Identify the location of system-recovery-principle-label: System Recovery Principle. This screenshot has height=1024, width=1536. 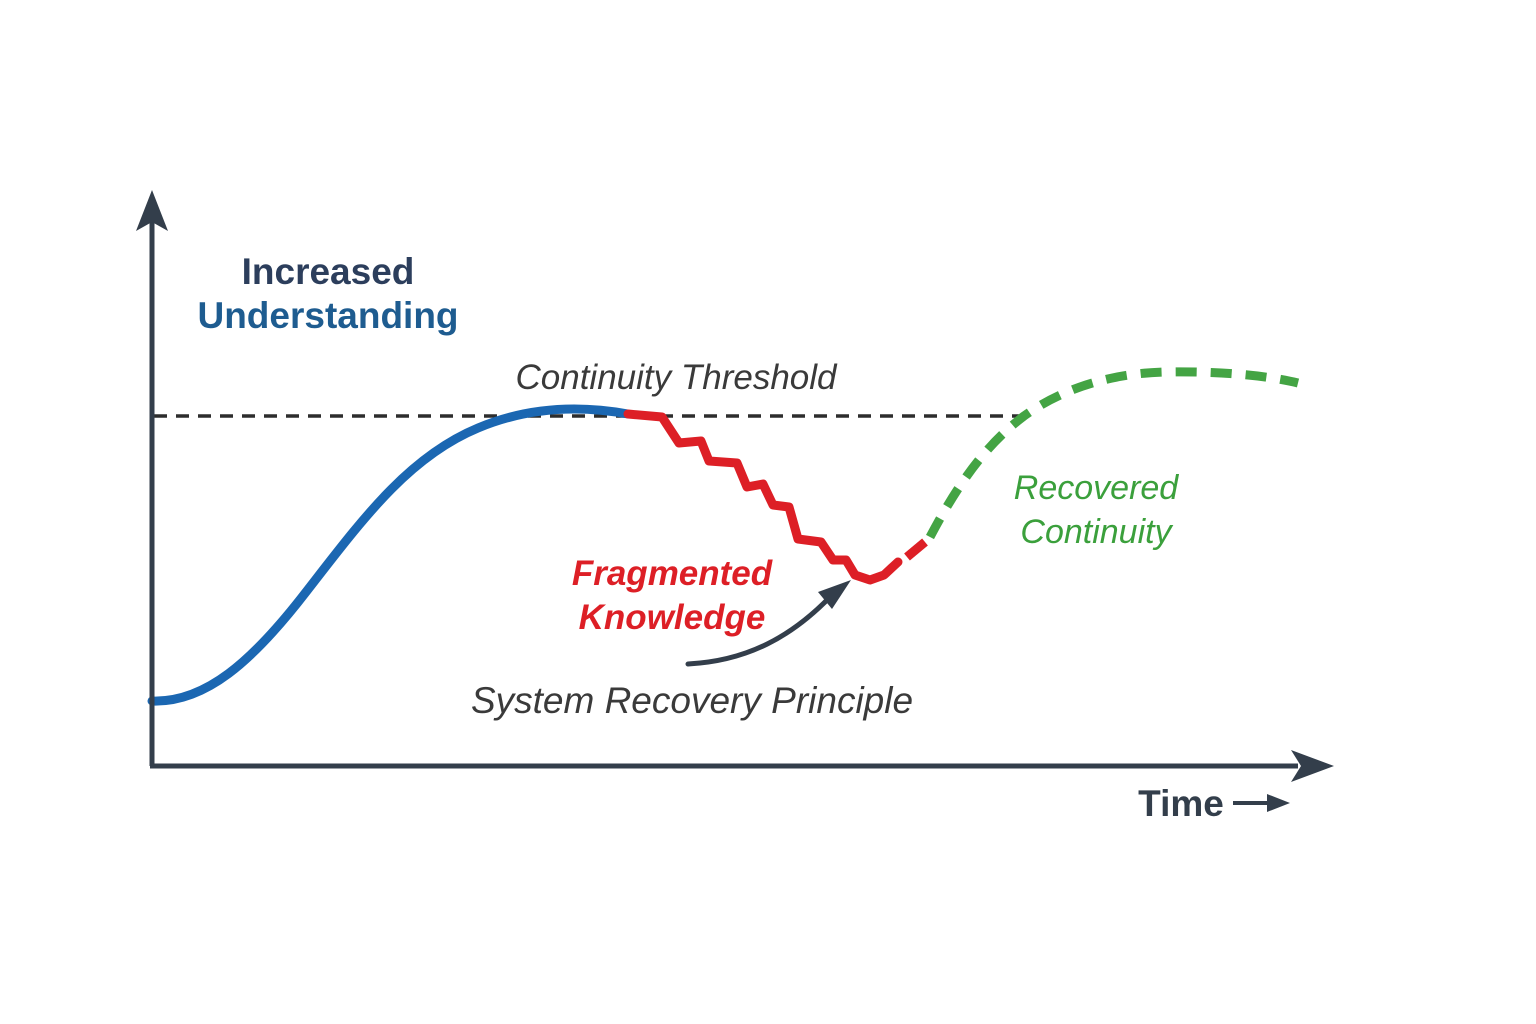
(692, 700).